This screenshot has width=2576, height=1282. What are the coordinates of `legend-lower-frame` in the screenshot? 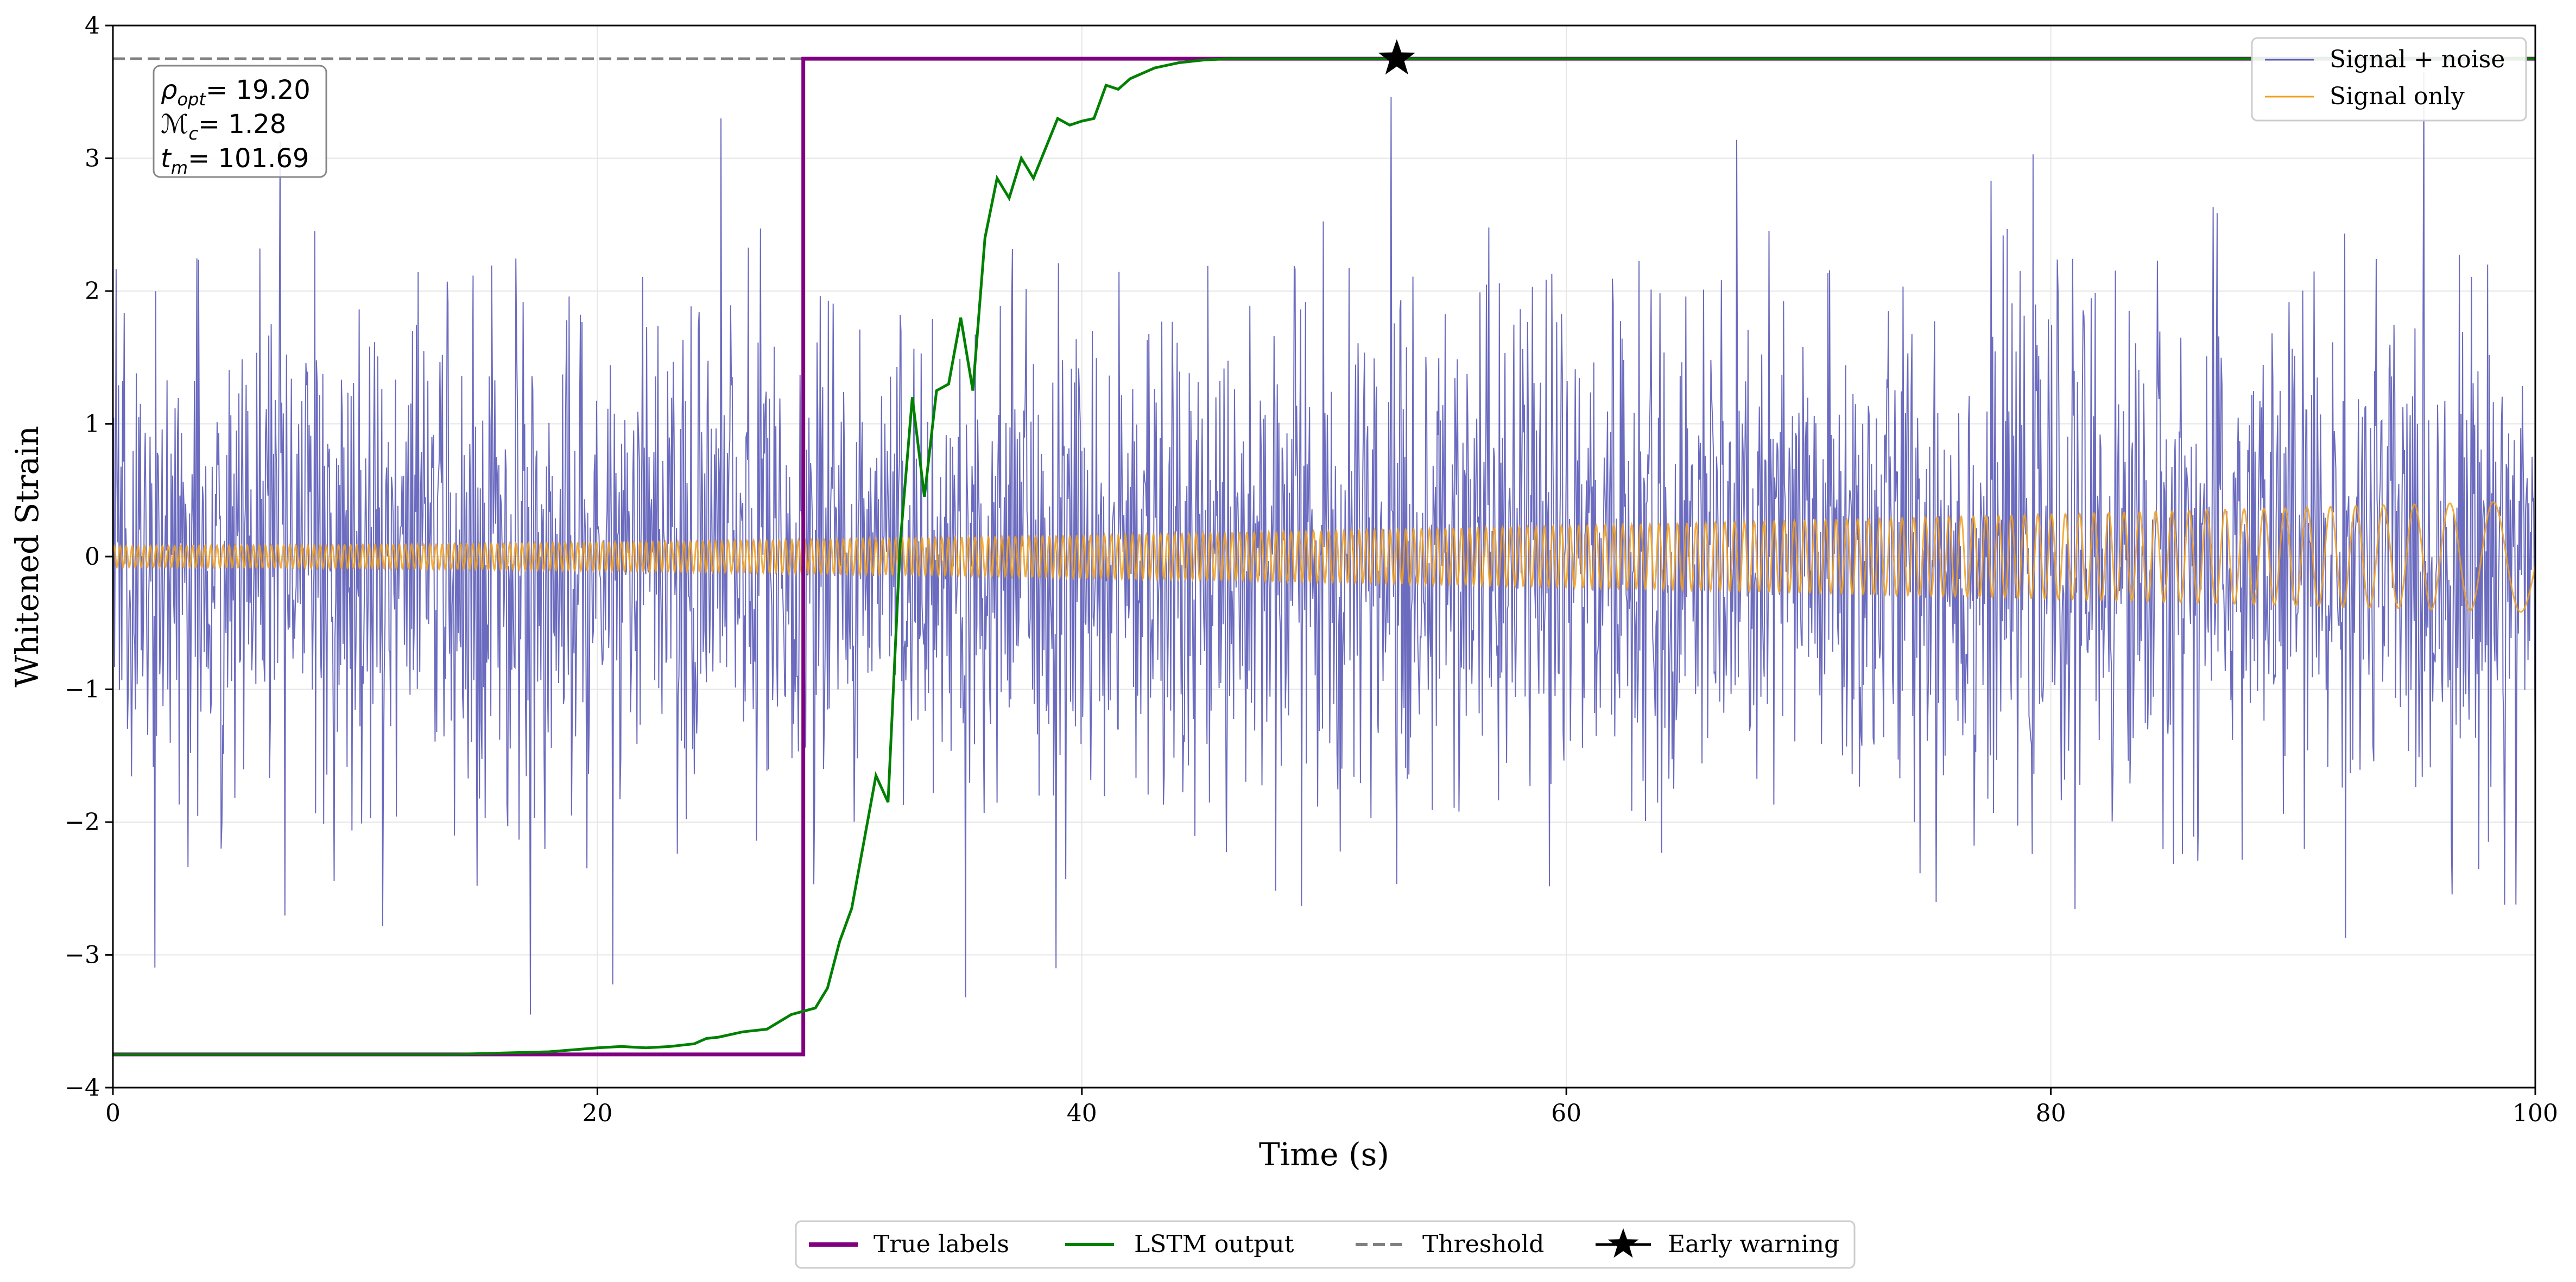 It's located at (1325, 1244).